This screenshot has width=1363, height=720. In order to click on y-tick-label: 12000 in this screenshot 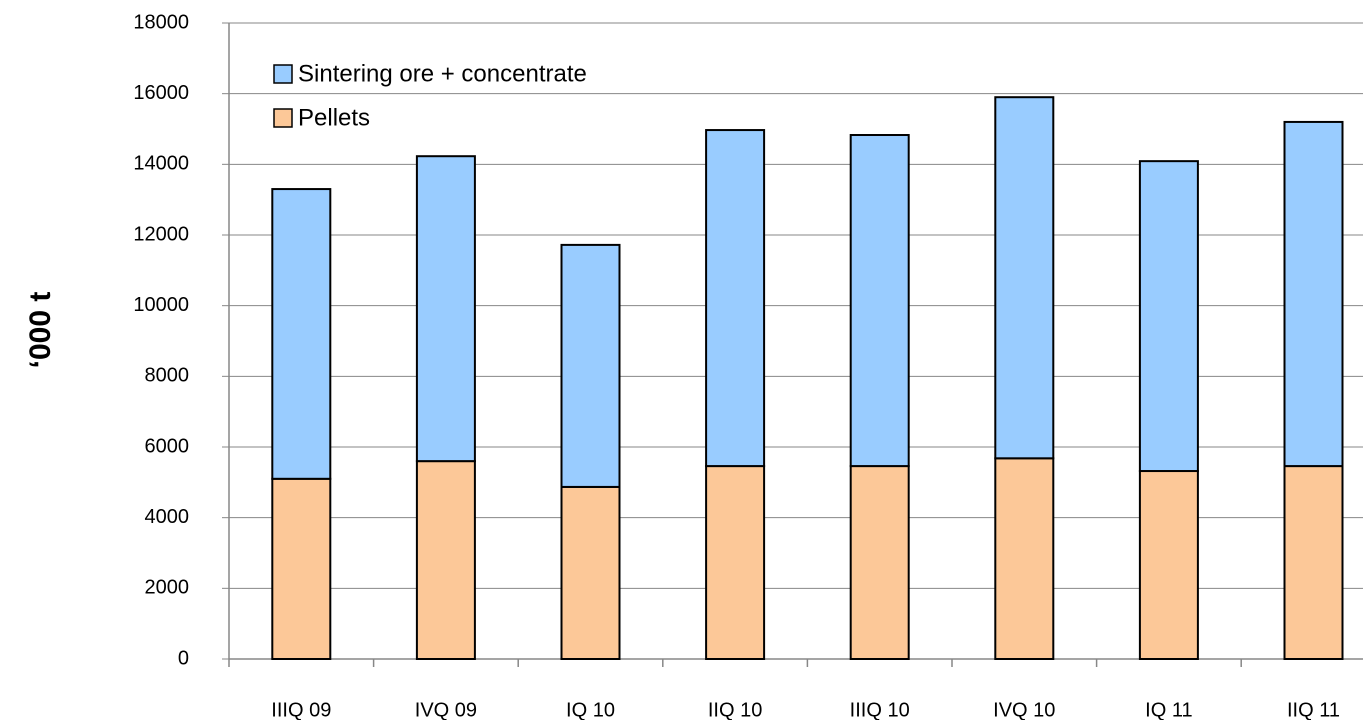, I will do `click(161, 234)`.